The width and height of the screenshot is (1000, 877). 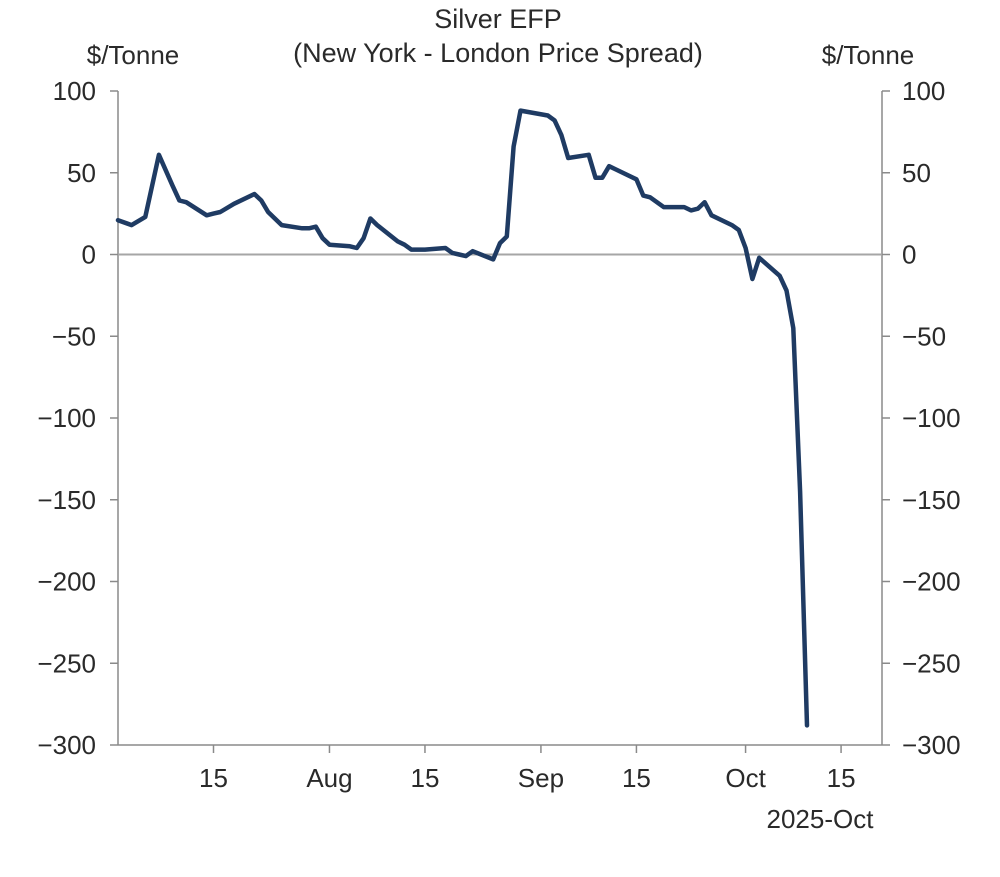 What do you see at coordinates (931, 745) in the screenshot?
I see `right-tick-label: −300` at bounding box center [931, 745].